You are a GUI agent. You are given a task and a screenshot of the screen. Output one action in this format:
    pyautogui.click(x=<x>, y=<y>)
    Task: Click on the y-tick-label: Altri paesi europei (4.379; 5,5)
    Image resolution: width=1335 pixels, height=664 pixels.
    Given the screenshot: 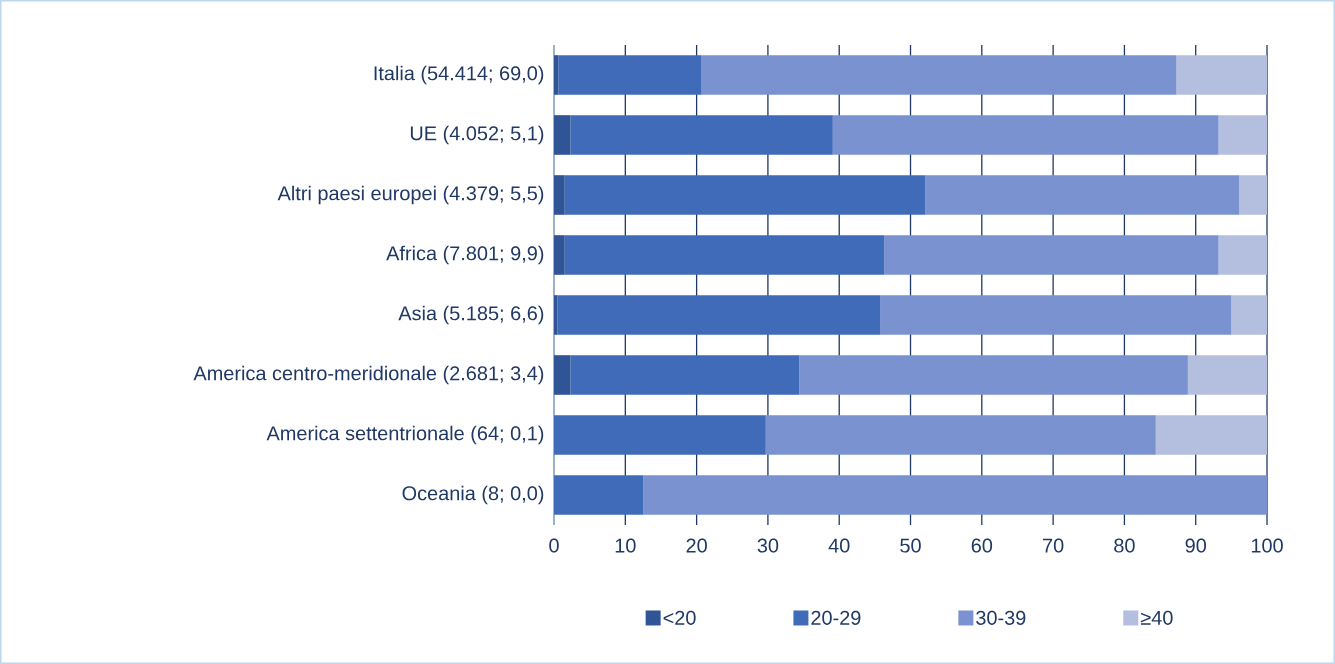 What is the action you would take?
    pyautogui.click(x=410, y=195)
    